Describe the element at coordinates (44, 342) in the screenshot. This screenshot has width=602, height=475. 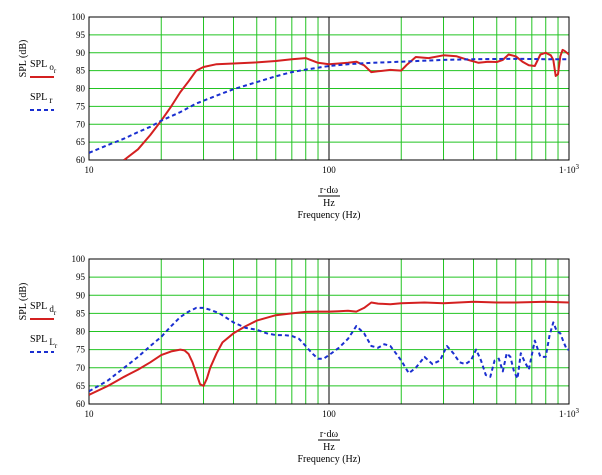
I see `legend-label: SPL Lr` at that location.